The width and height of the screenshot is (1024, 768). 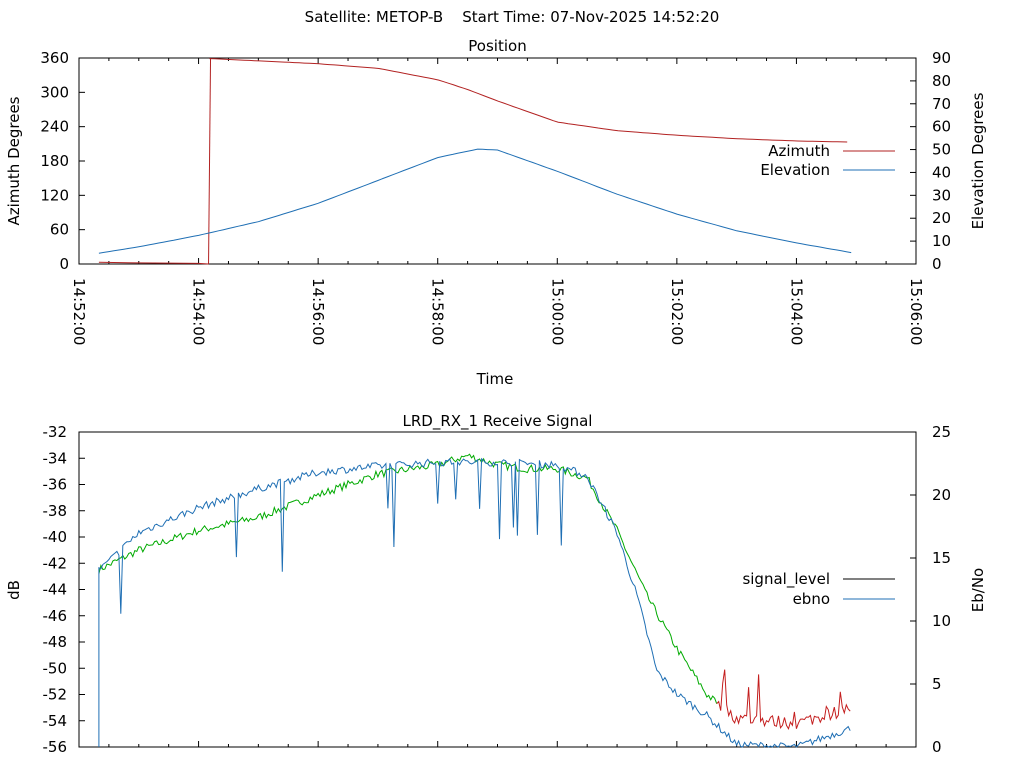 What do you see at coordinates (796, 311) in the screenshot?
I see `time-tick-label: 15:04:00` at bounding box center [796, 311].